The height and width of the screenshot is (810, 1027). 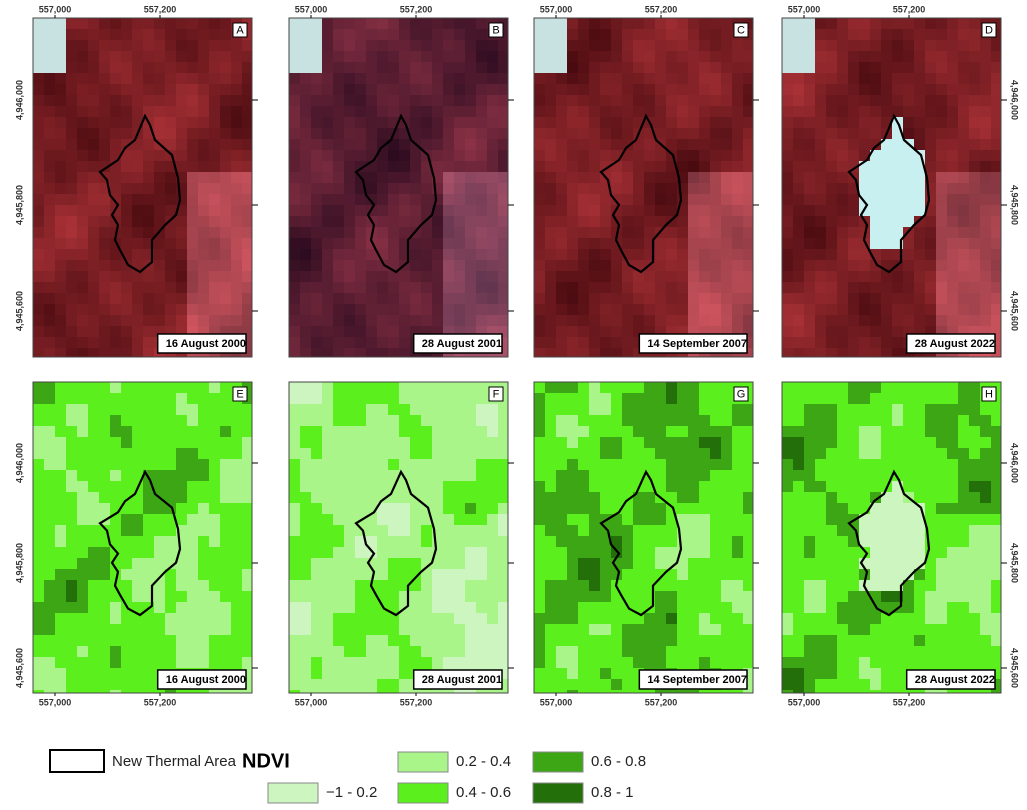 I want to click on panel-letter: C, so click(x=741, y=30).